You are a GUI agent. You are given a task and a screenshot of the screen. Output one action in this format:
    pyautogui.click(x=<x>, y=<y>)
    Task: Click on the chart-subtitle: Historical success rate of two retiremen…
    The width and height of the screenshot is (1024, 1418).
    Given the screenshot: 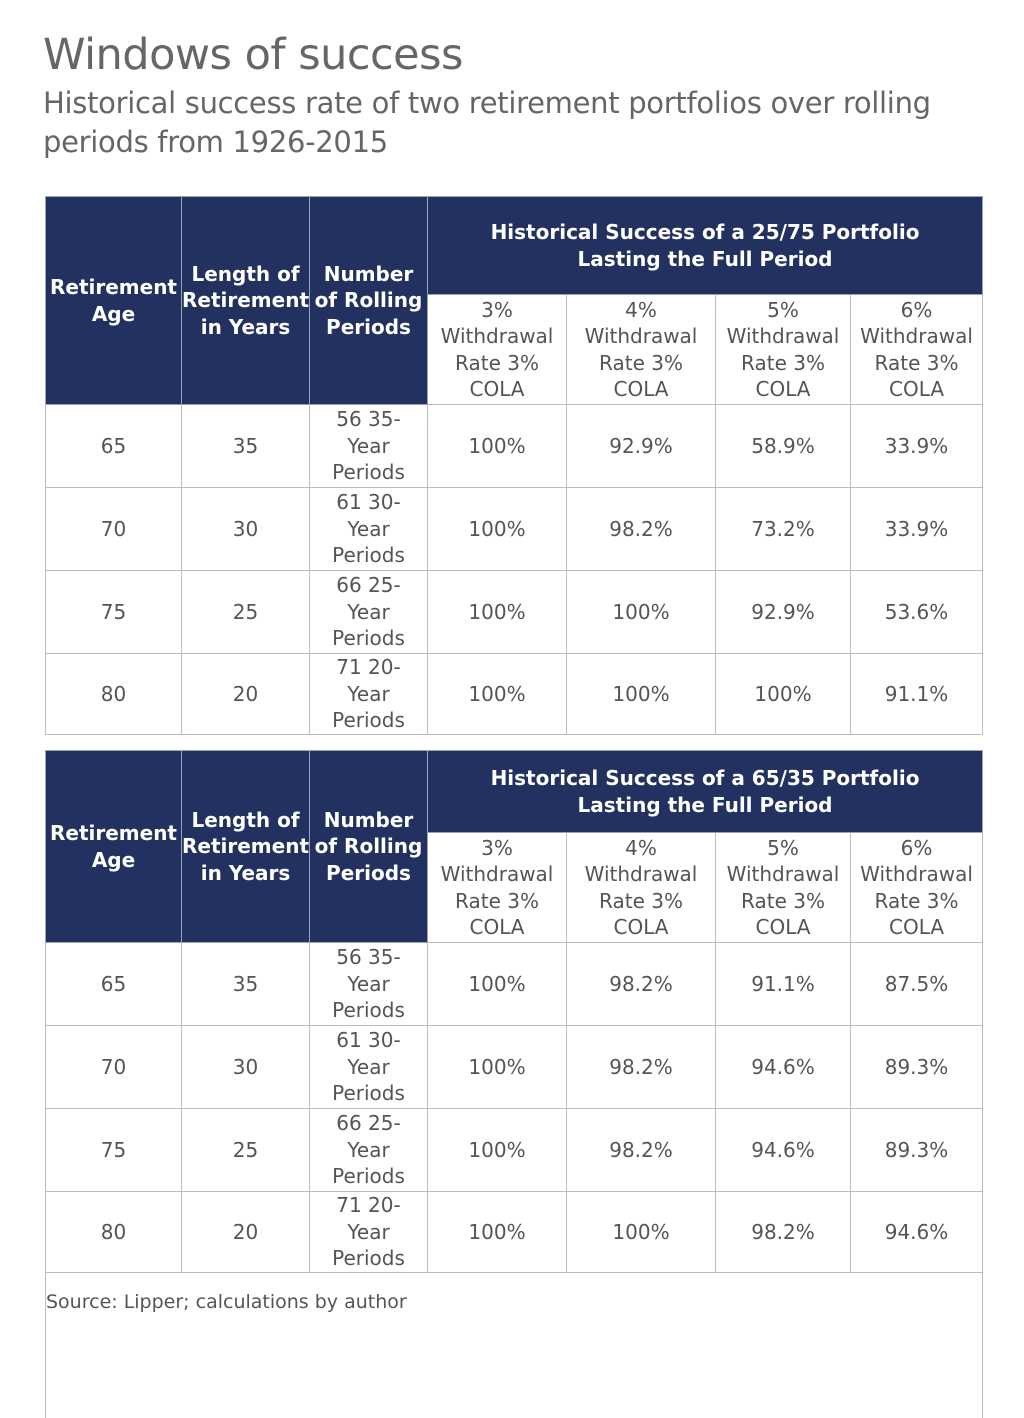 What is the action you would take?
    pyautogui.click(x=487, y=122)
    